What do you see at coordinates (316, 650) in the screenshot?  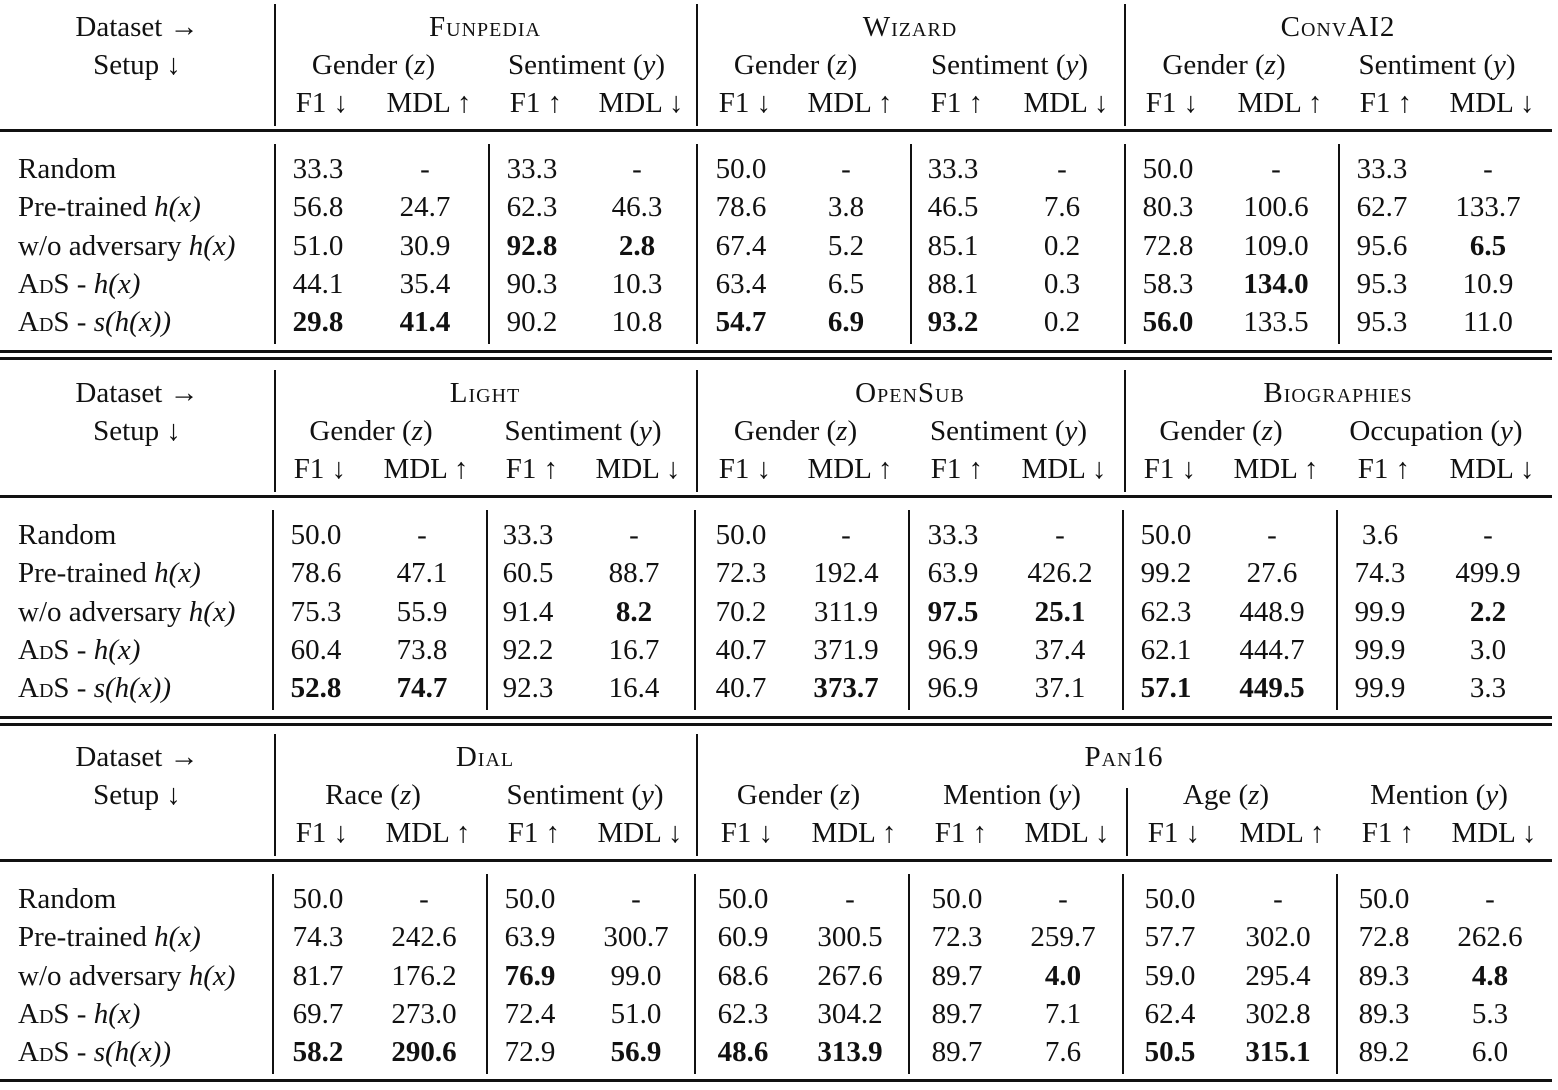 I see `table-cell: 60.4` at bounding box center [316, 650].